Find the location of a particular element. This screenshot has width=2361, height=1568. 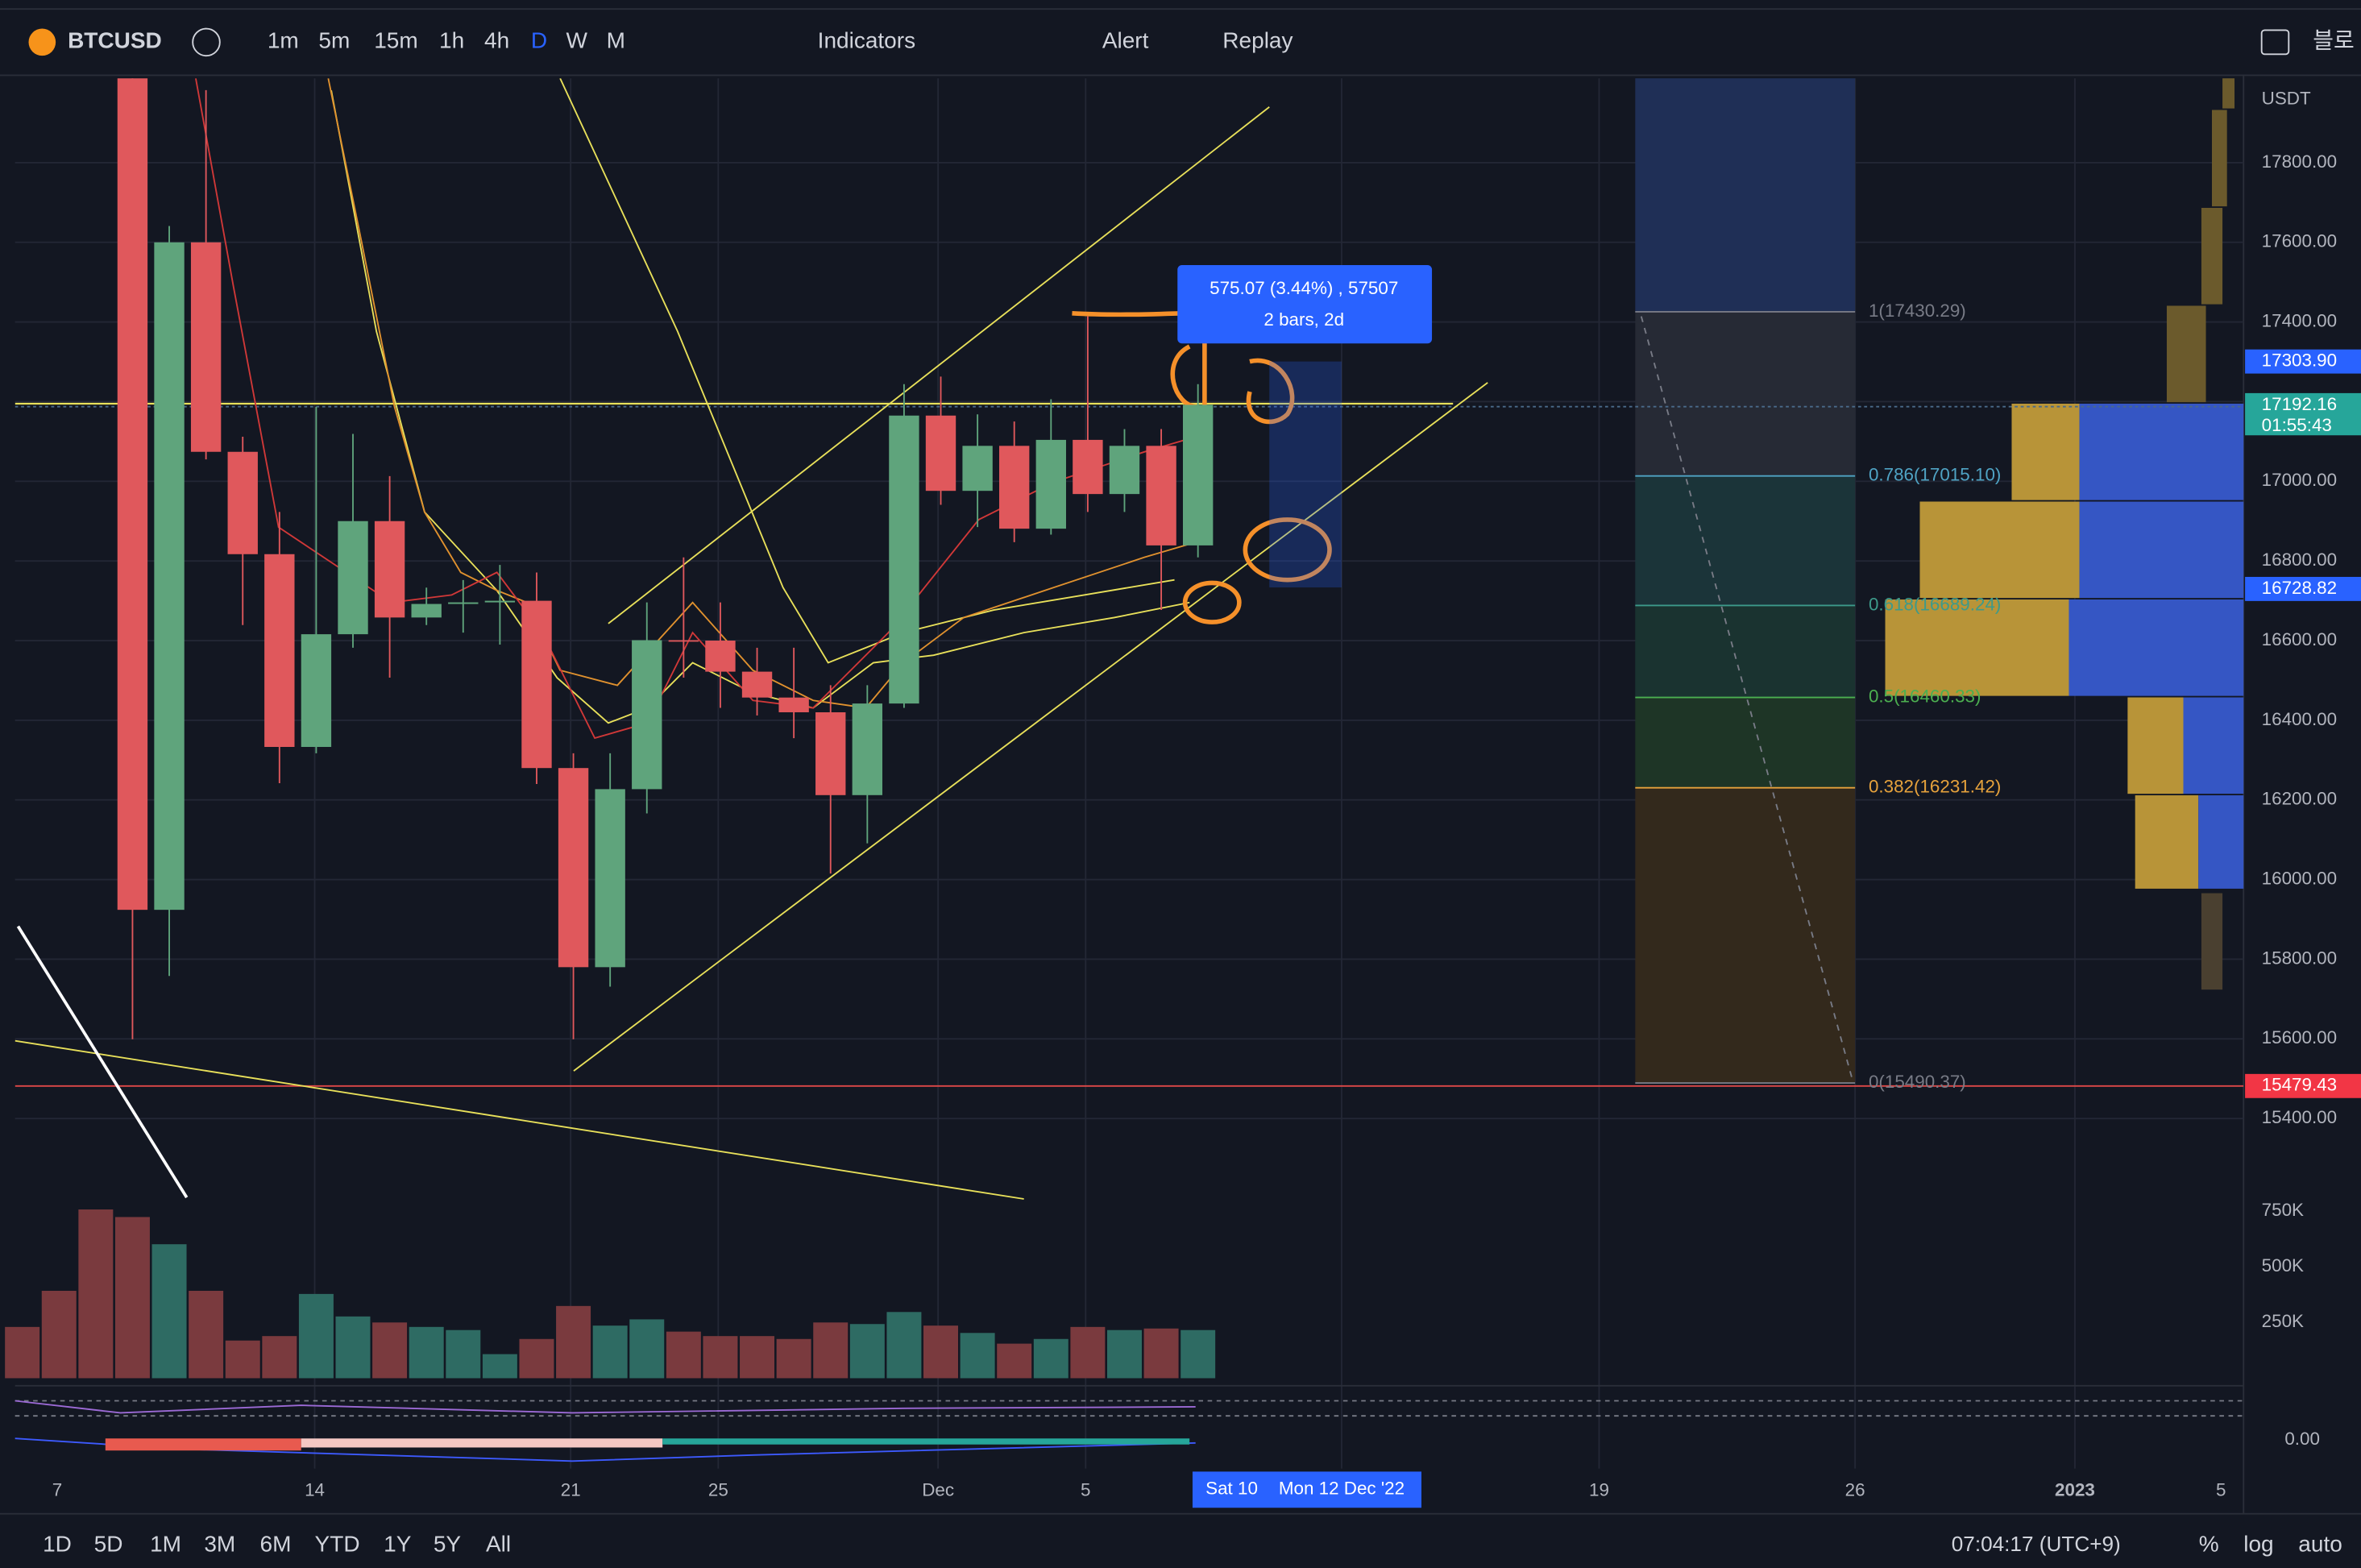

cursor-date: Mon 12 Dec '22 is located at coordinates (1342, 1489).